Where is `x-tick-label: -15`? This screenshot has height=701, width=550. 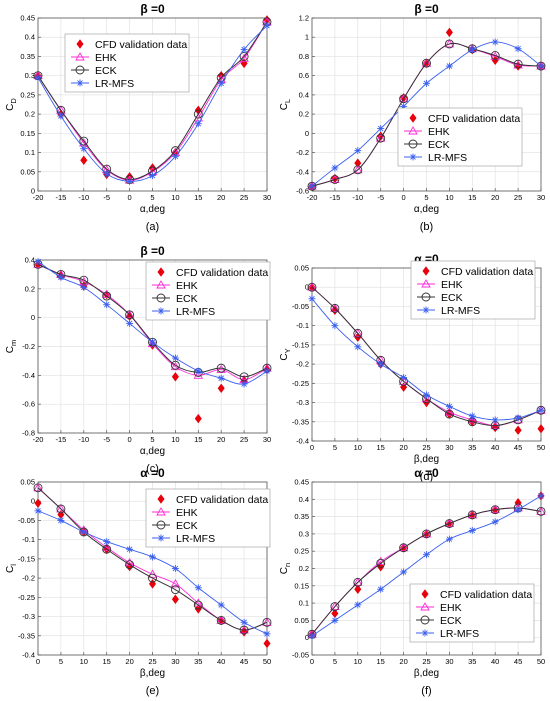
x-tick-label: -15 is located at coordinates (334, 197).